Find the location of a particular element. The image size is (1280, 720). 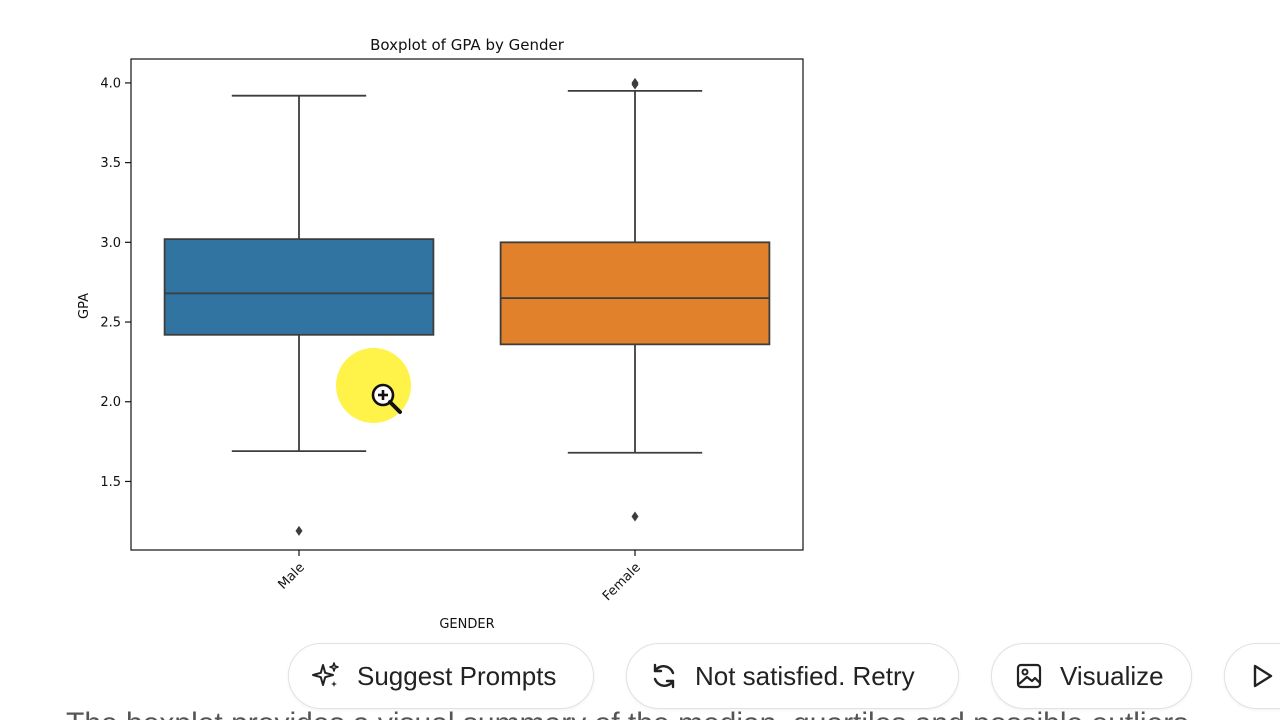

retry-button: Not satisfied. Retry is located at coordinates (792, 676).